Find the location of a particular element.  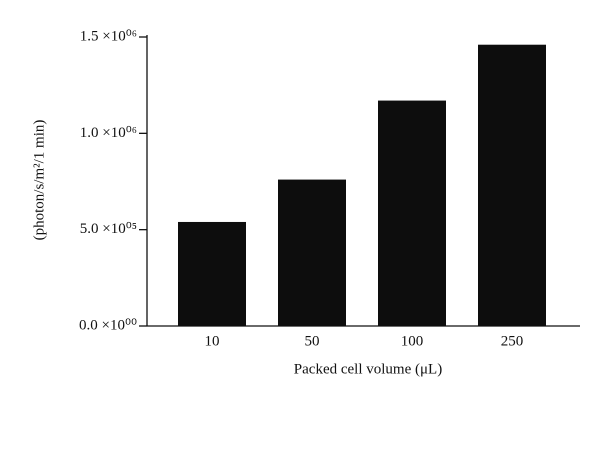

y-tick-label: 1.0 ×10⁰⁶ is located at coordinates (108, 133).